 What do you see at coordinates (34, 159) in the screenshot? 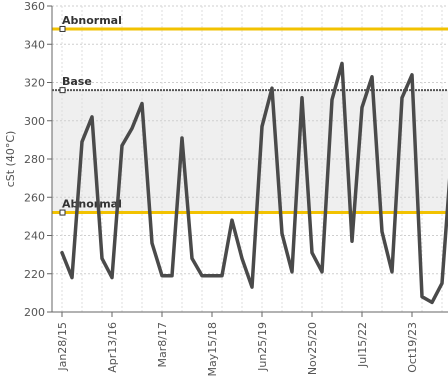
I see `y-tick-label: 280` at bounding box center [34, 159].